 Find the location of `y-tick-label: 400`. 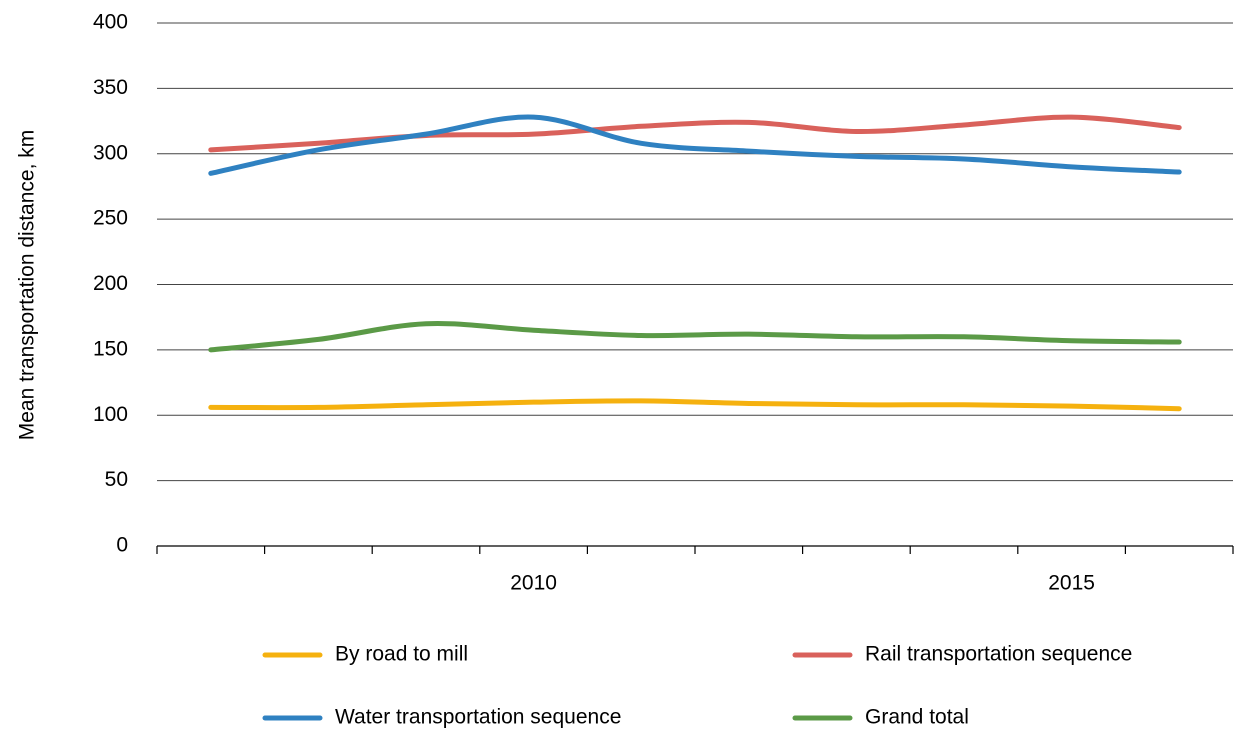

y-tick-label: 400 is located at coordinates (110, 22).